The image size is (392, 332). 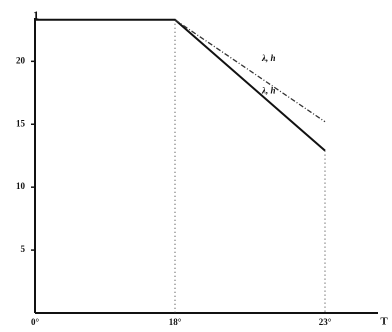 I want to click on x-tick-label: 0°, so click(x=35, y=322).